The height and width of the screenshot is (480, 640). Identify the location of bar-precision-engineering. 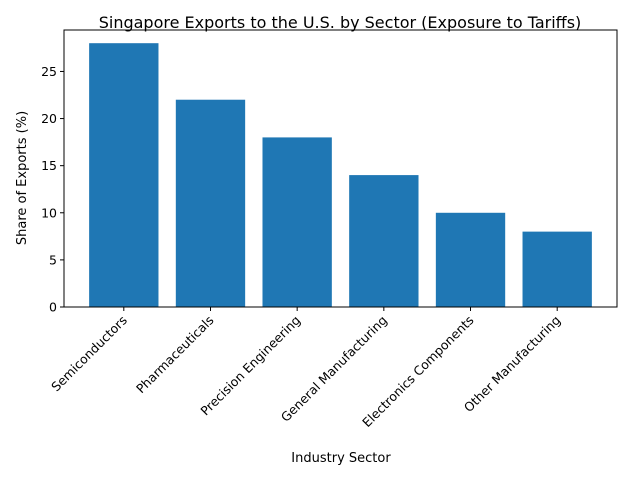
(297, 222).